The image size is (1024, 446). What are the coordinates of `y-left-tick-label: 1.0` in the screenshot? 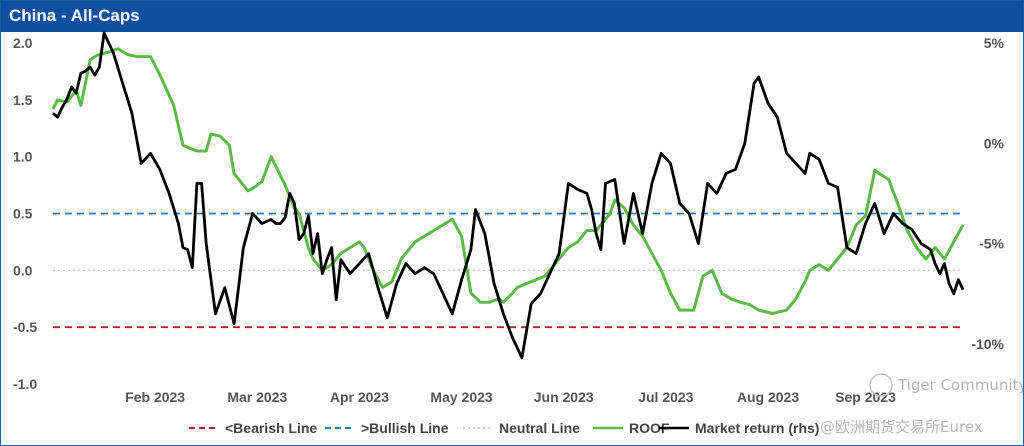 It's located at (23, 157).